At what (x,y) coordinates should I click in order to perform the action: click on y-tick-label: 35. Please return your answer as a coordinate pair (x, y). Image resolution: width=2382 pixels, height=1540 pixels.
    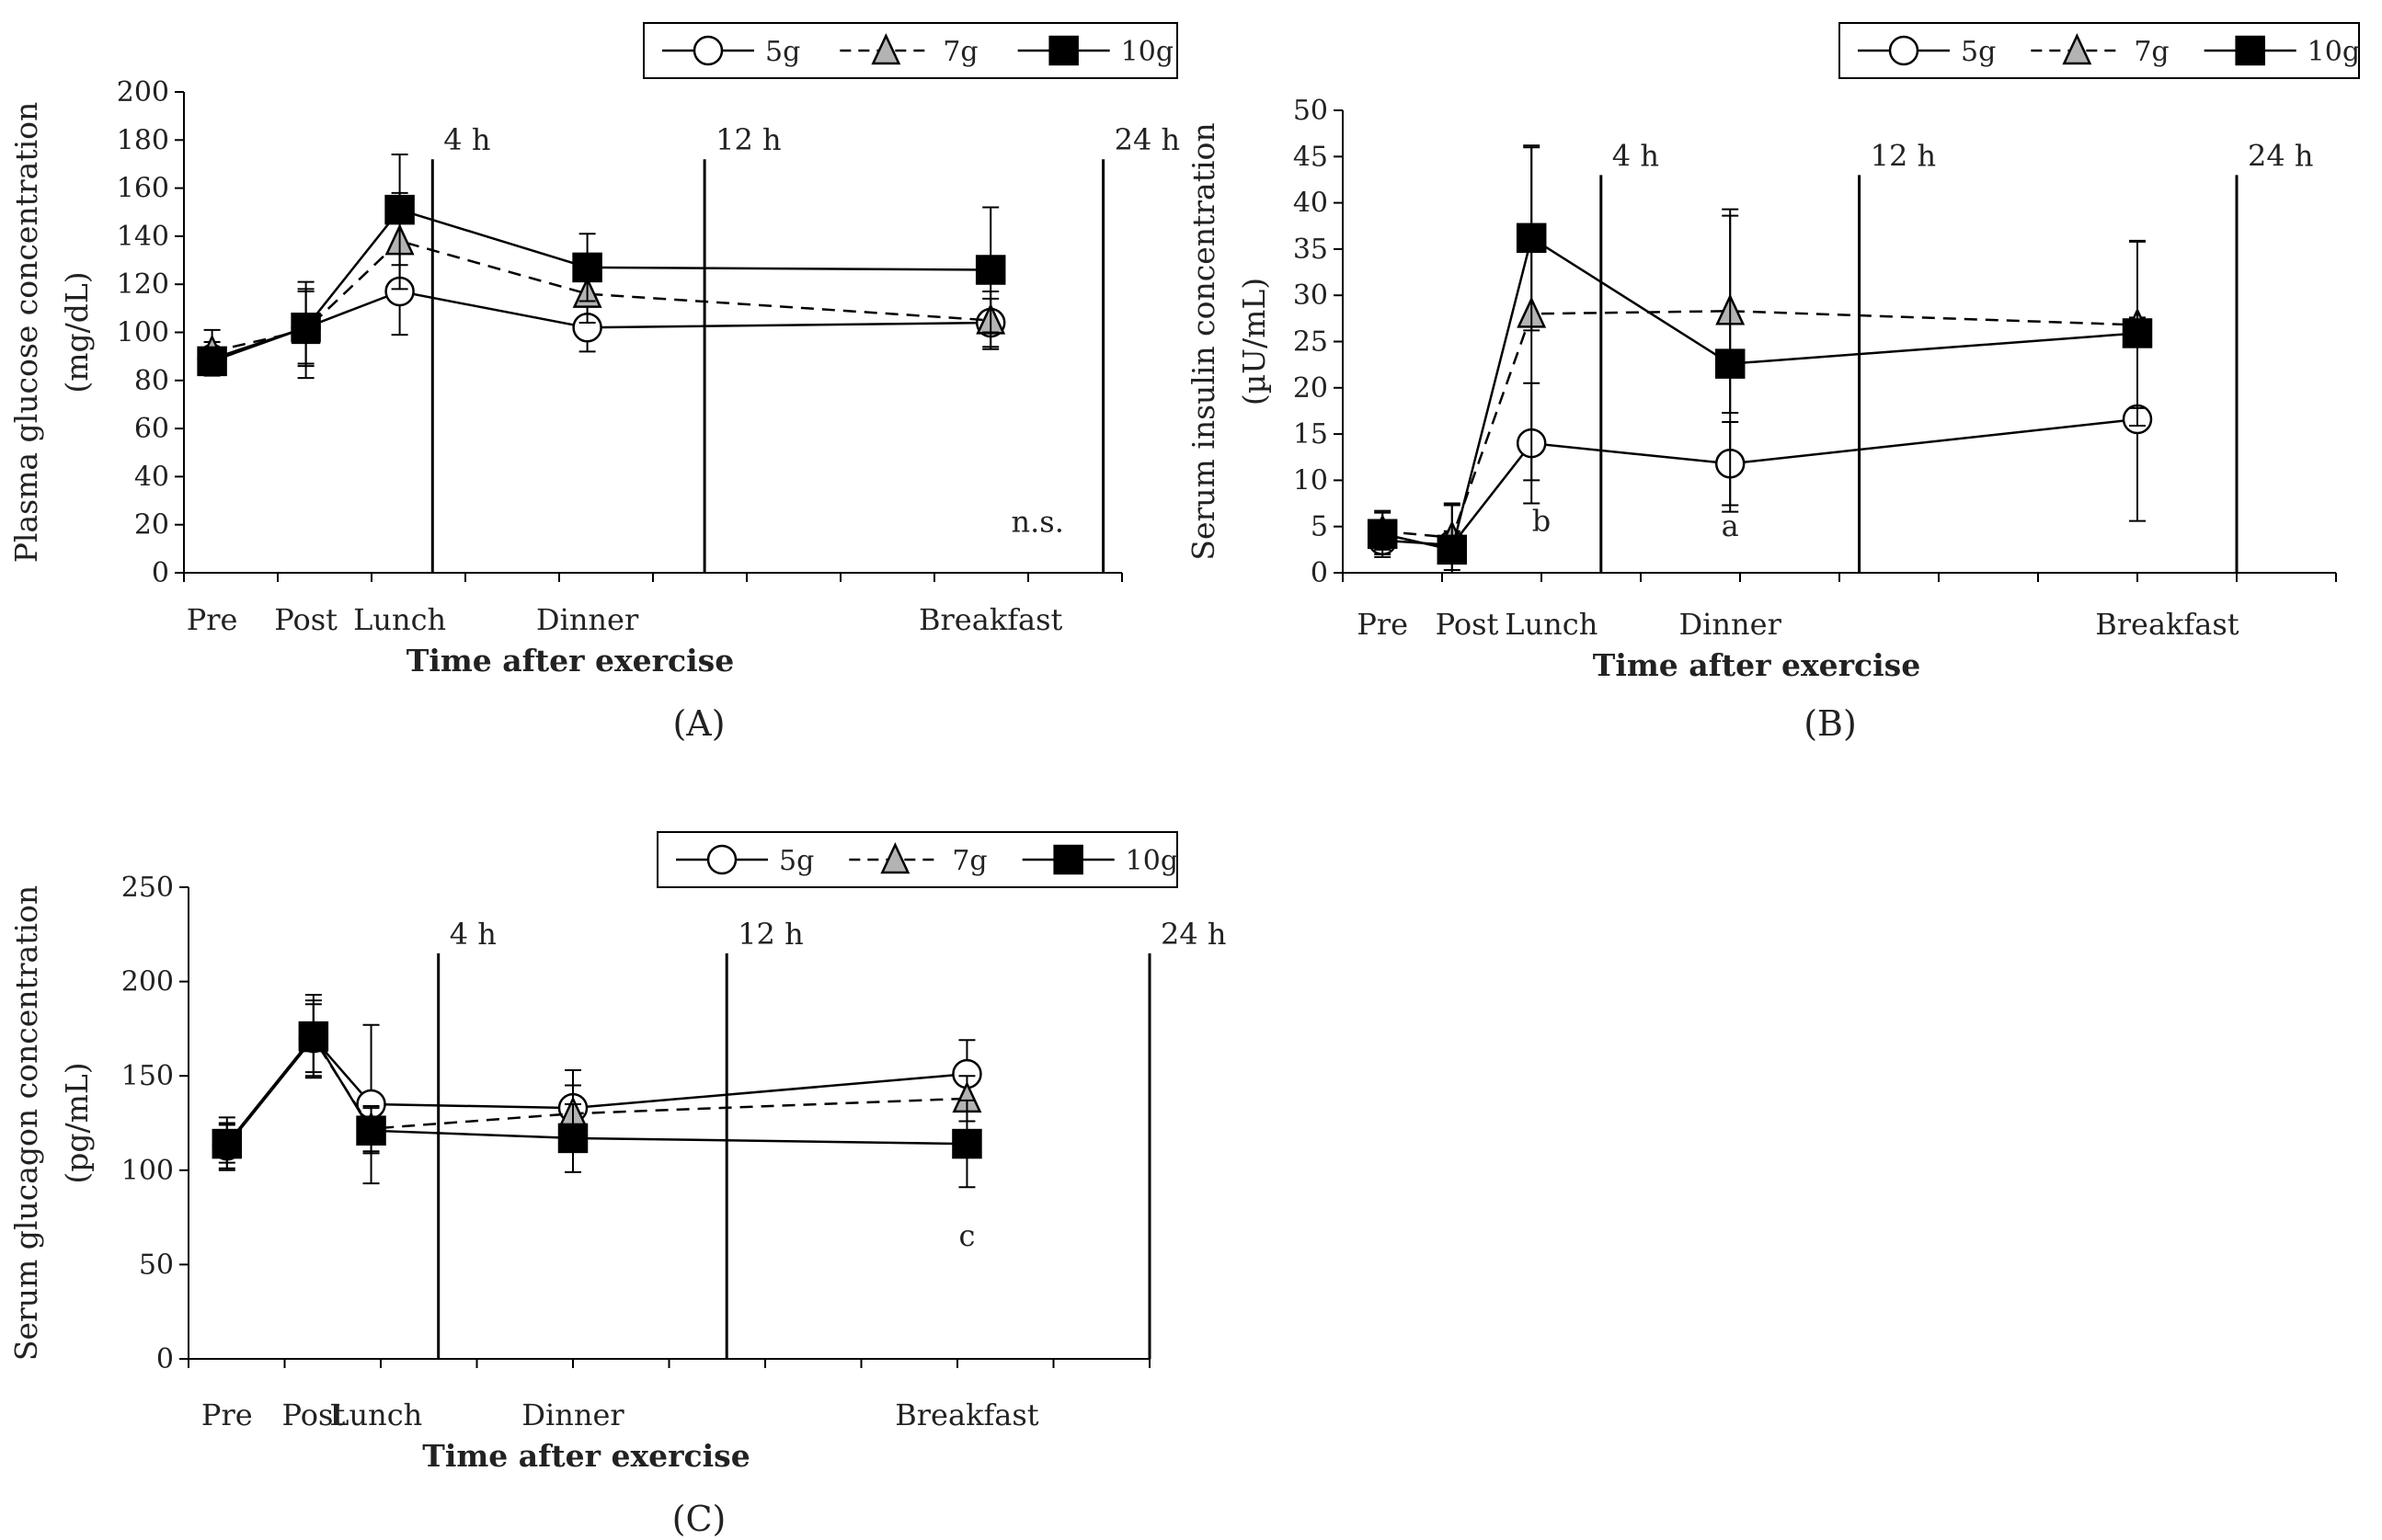
    Looking at the image, I should click on (1310, 250).